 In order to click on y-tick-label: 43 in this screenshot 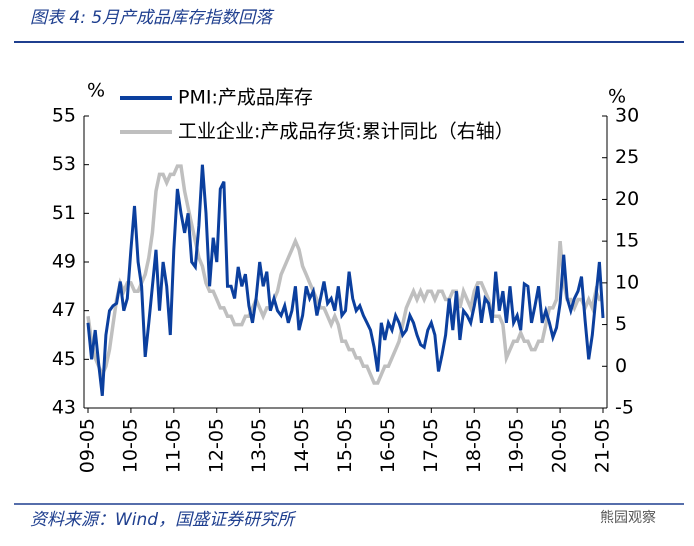, I will do `click(64, 408)`.